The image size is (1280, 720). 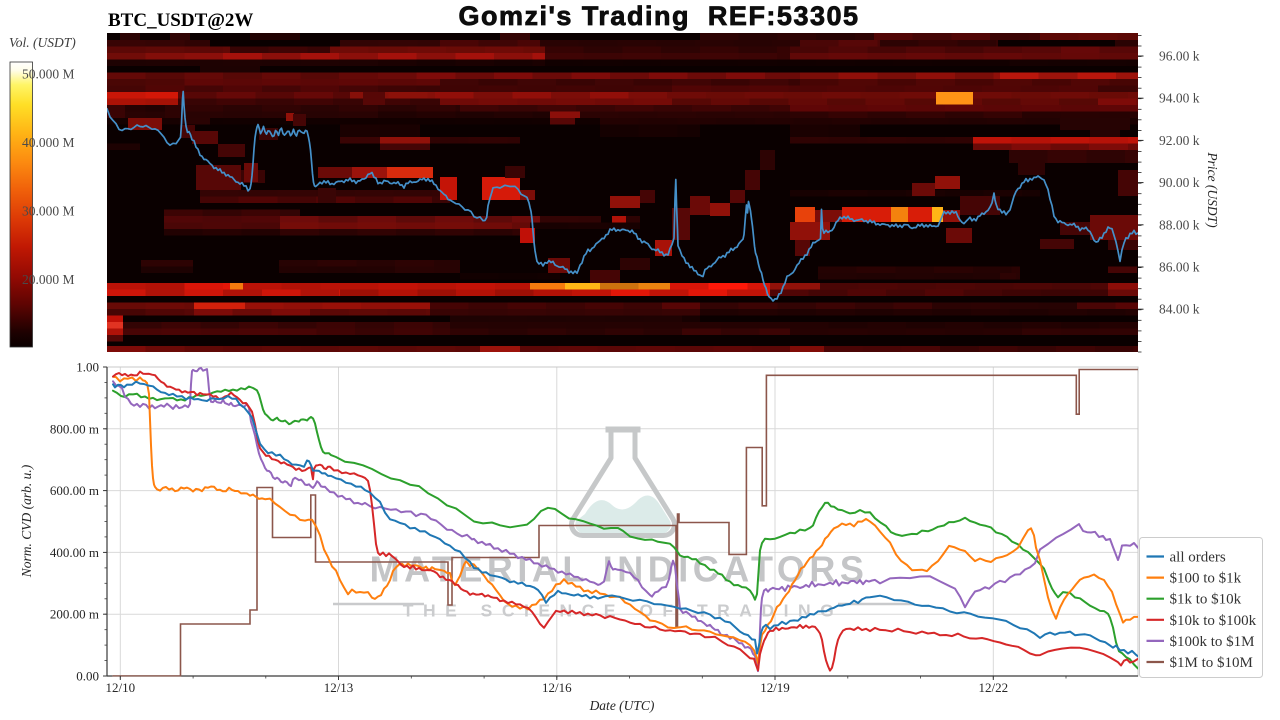 What do you see at coordinates (1206, 600) in the screenshot?
I see `svg-text: $1k to $10k` at bounding box center [1206, 600].